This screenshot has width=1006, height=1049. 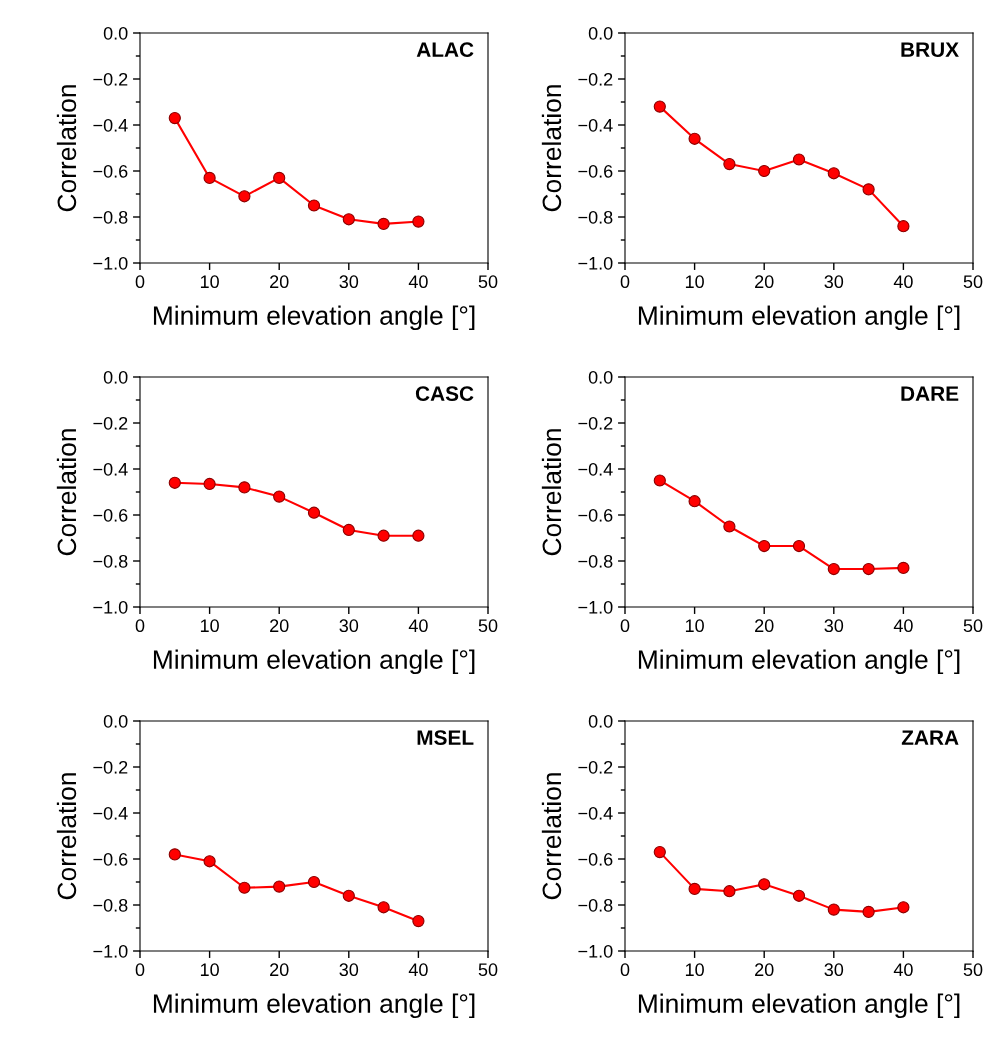 What do you see at coordinates (445, 49) in the screenshot?
I see `annotation: ALAC` at bounding box center [445, 49].